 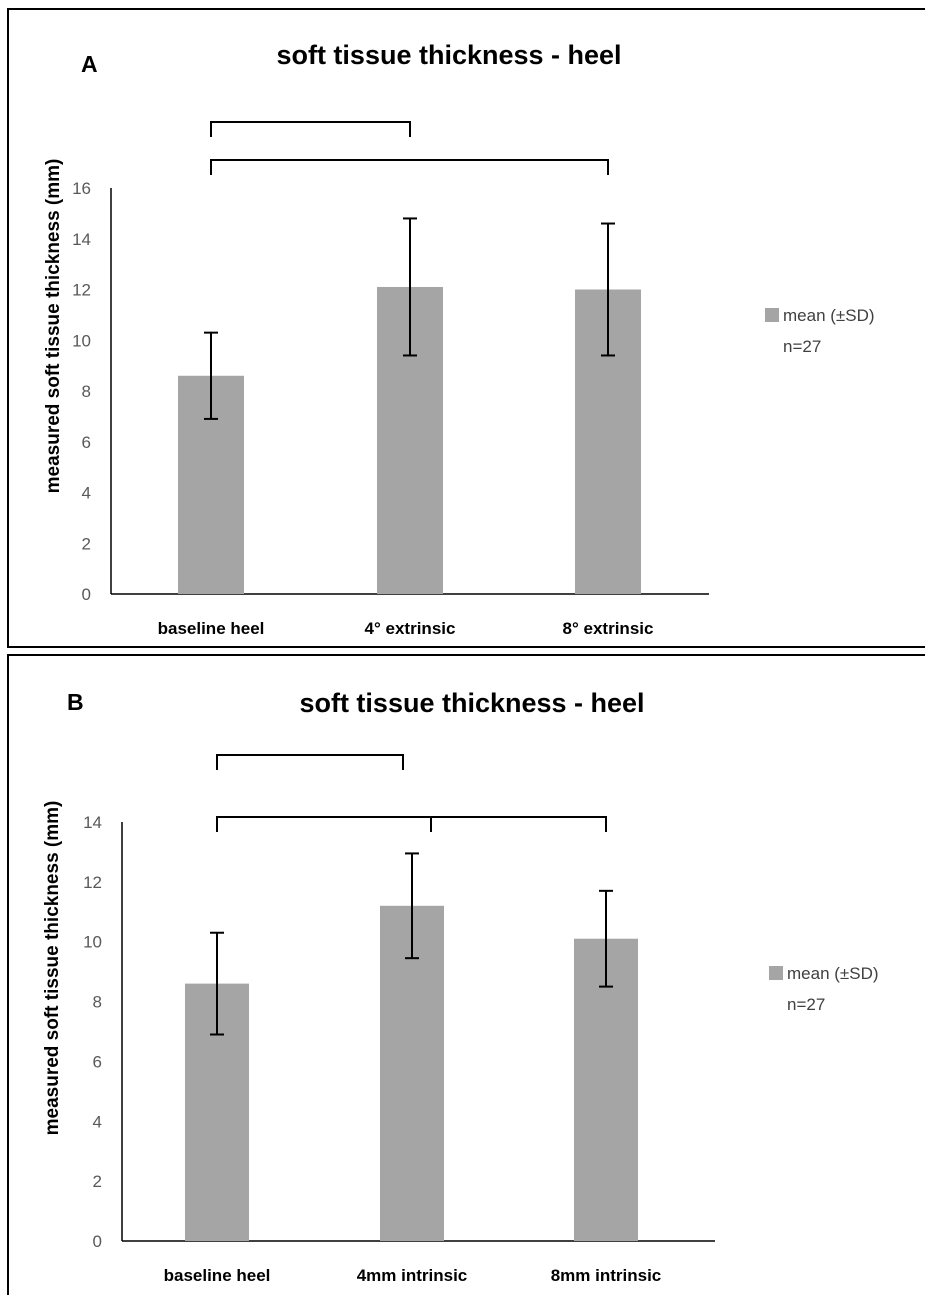 What do you see at coordinates (86, 493) in the screenshot?
I see `chart-a-ytick-label: 4` at bounding box center [86, 493].